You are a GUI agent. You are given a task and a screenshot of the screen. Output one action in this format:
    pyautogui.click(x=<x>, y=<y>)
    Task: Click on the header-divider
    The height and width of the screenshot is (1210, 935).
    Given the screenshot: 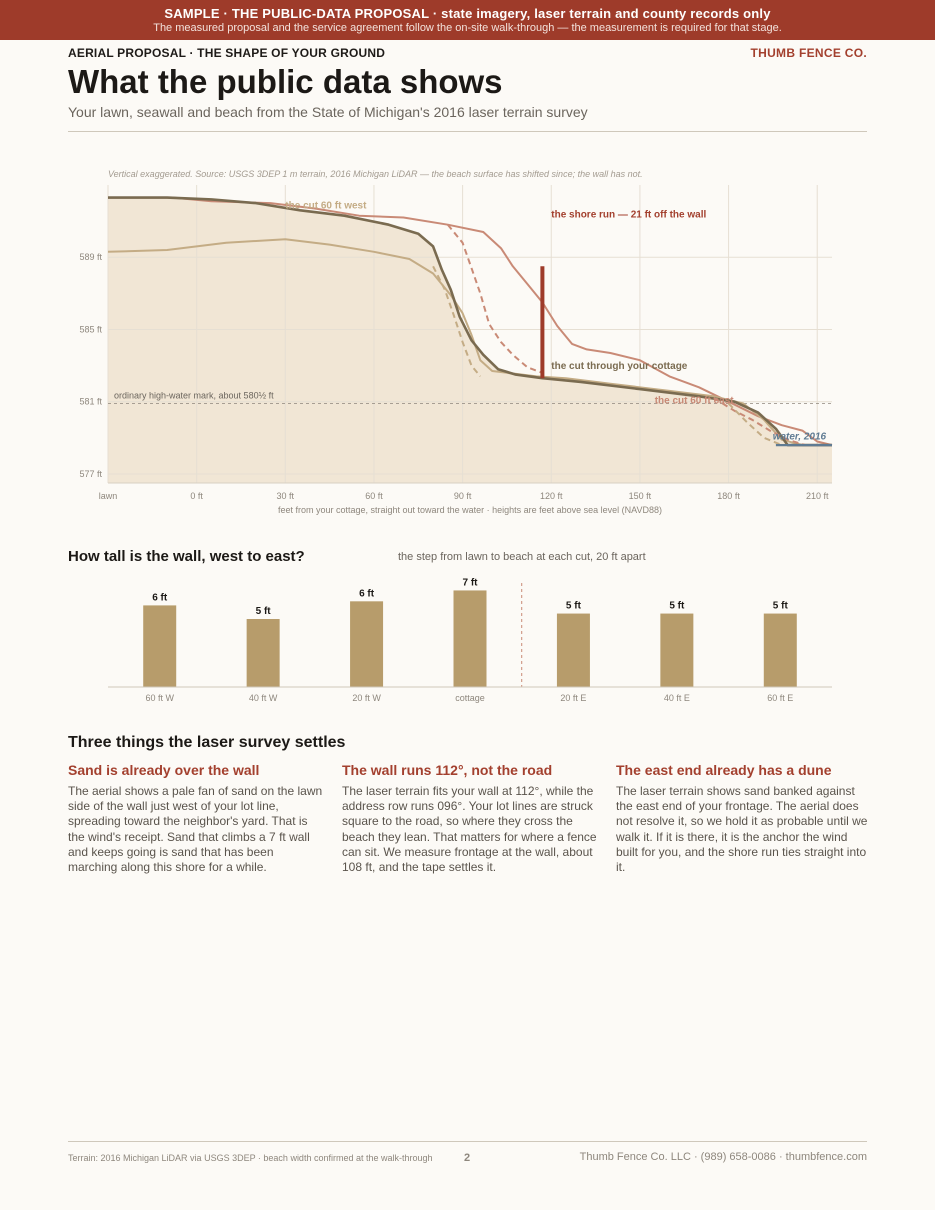 What is the action you would take?
    pyautogui.click(x=467, y=131)
    